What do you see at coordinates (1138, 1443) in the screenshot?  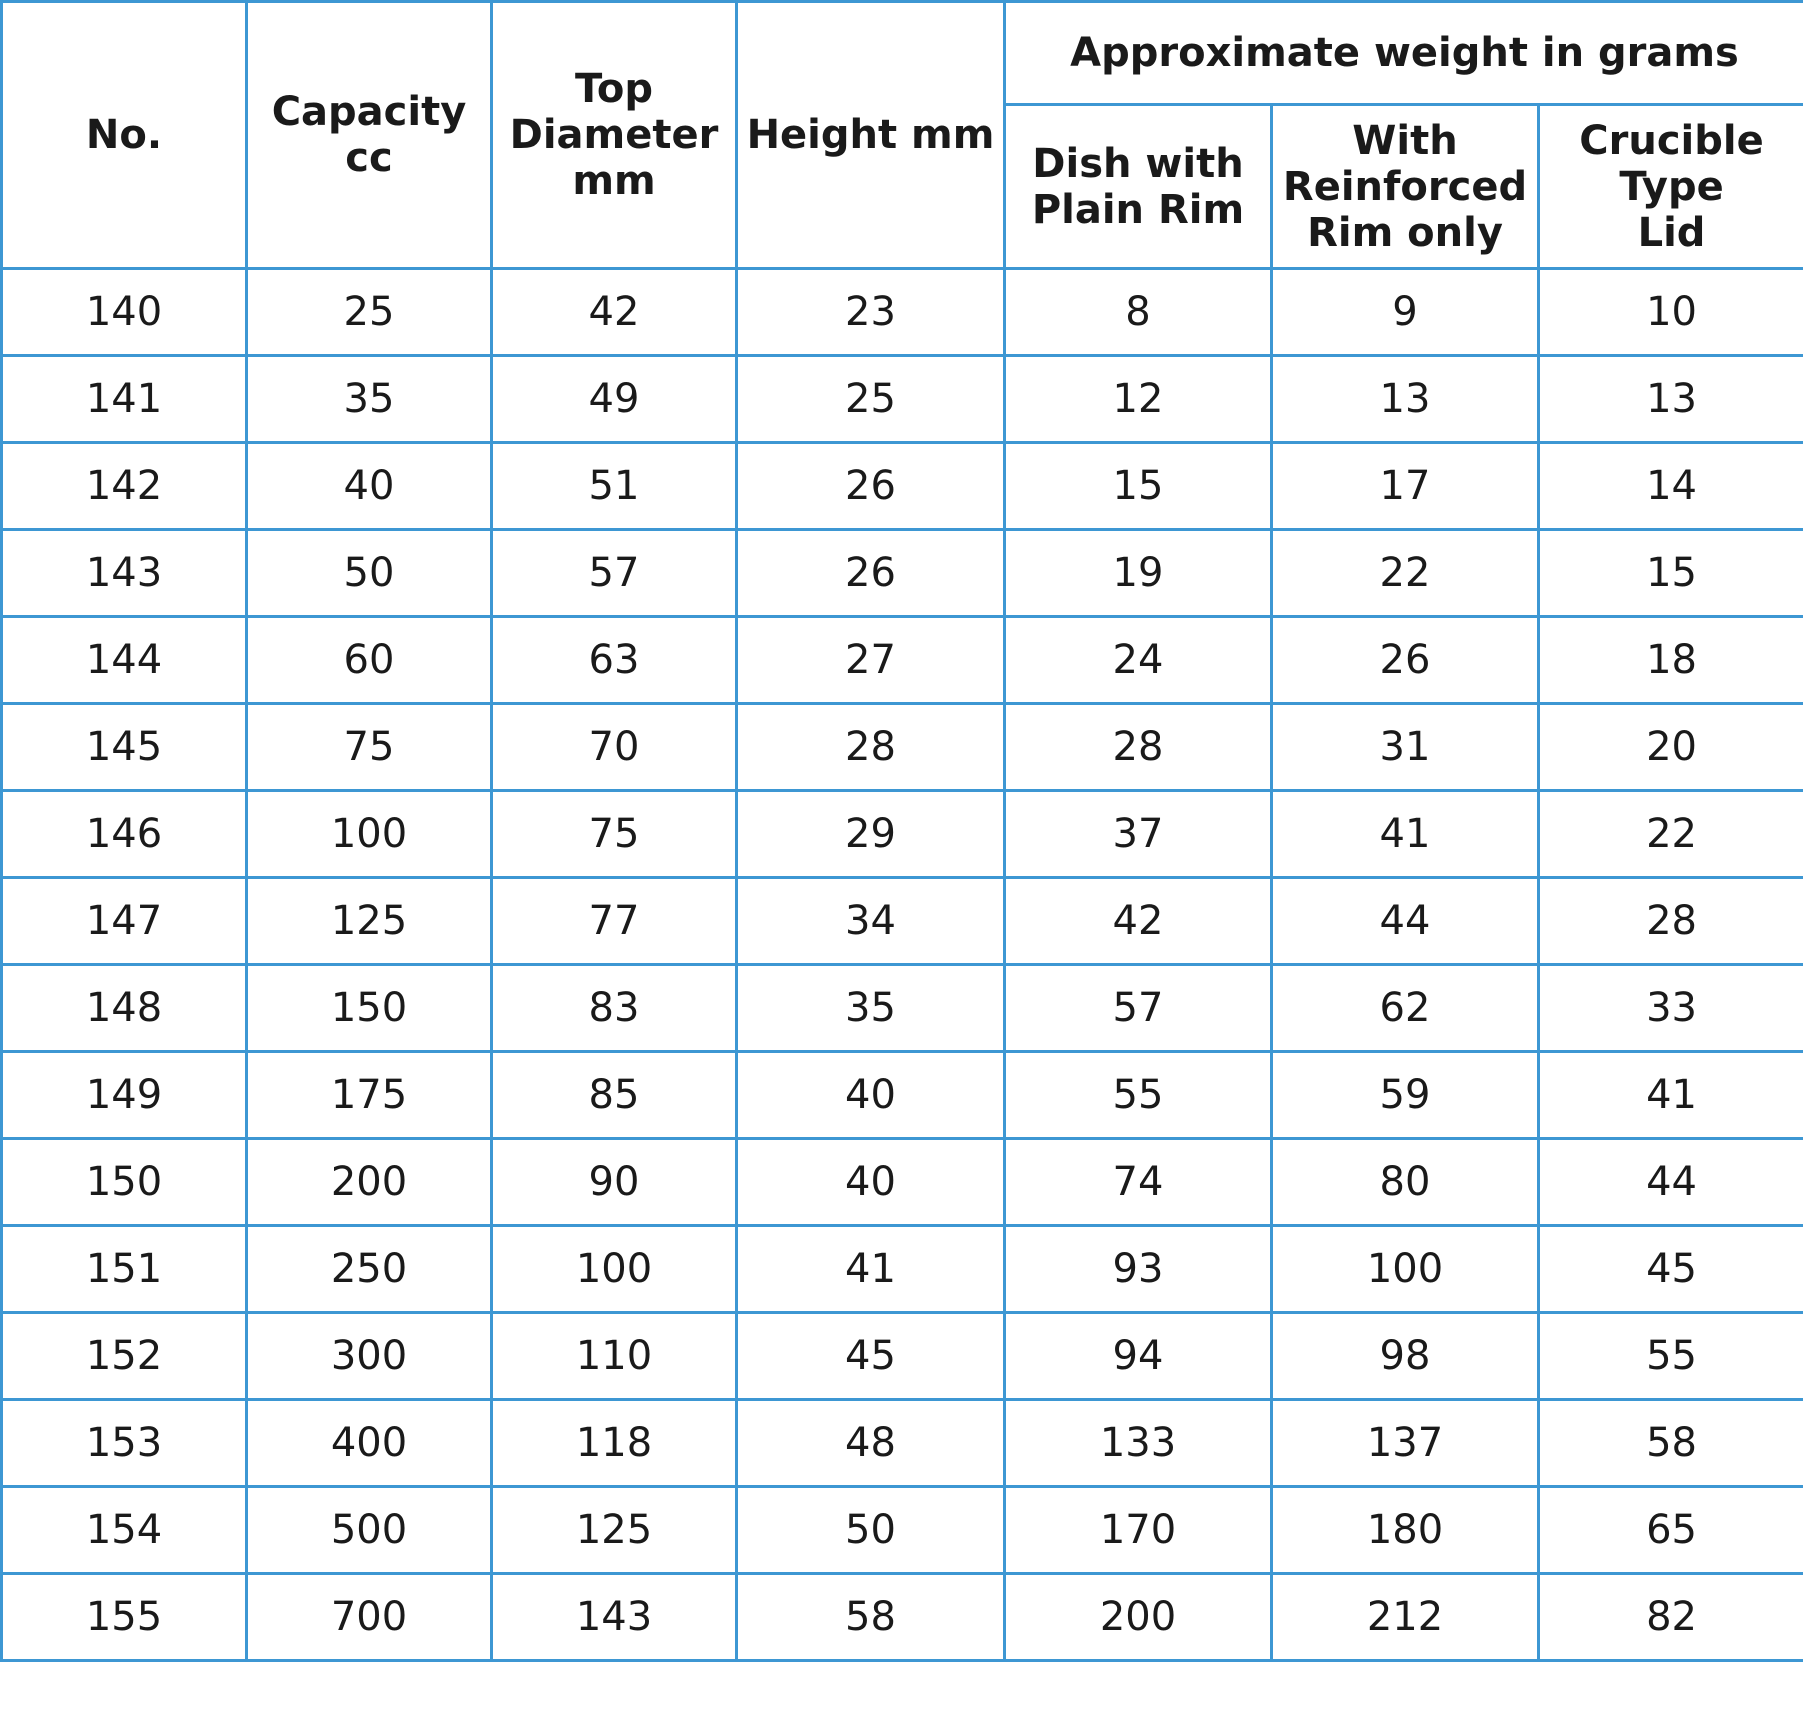 I see `cell-dish-plain-rim: 133` at bounding box center [1138, 1443].